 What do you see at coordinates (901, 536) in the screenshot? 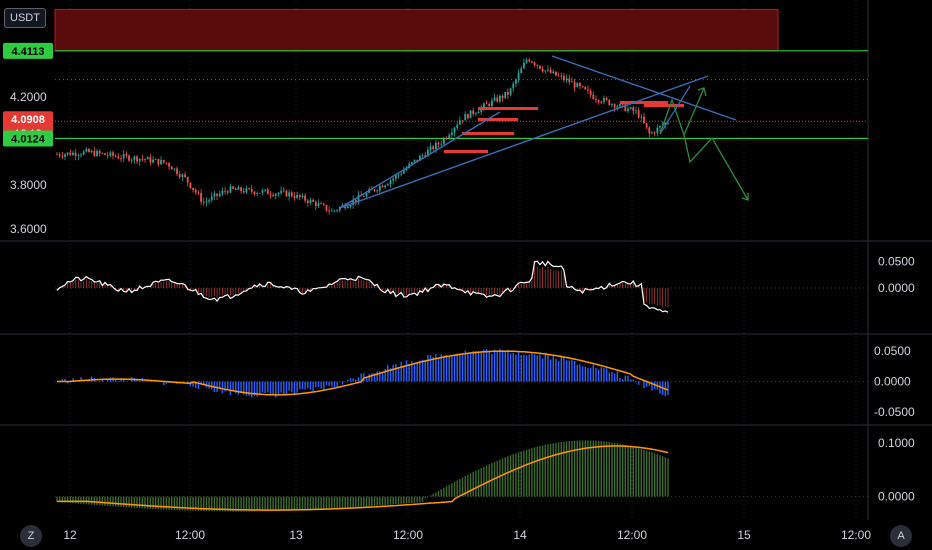
I see `auto-scale-button: A` at bounding box center [901, 536].